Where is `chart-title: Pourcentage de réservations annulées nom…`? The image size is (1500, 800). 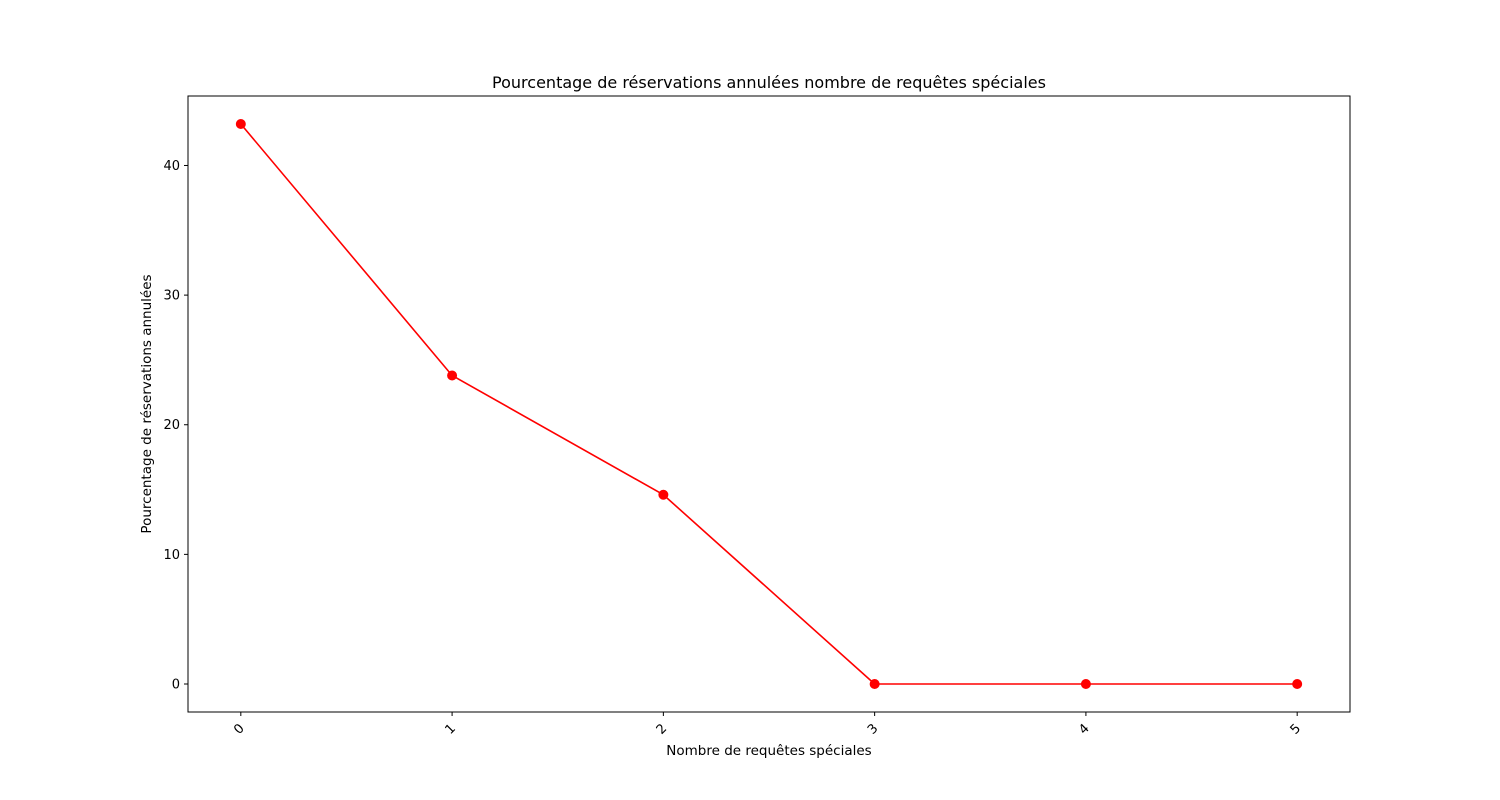 chart-title: Pourcentage de réservations annulées nom… is located at coordinates (769, 82).